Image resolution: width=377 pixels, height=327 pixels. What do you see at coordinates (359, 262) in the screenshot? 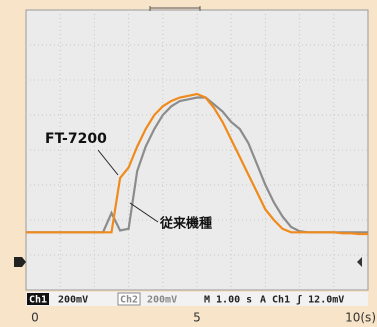
I see `level-marker` at bounding box center [359, 262].